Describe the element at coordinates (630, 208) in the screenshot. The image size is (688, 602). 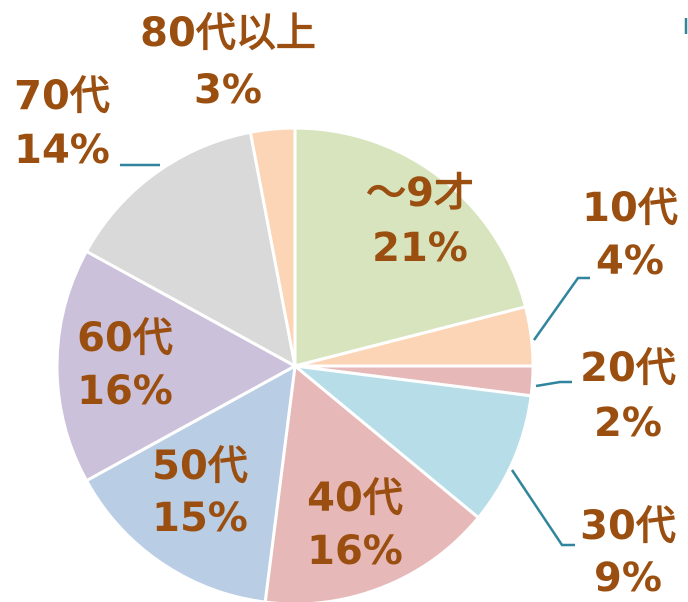
I see `slice-label: 10代` at that location.